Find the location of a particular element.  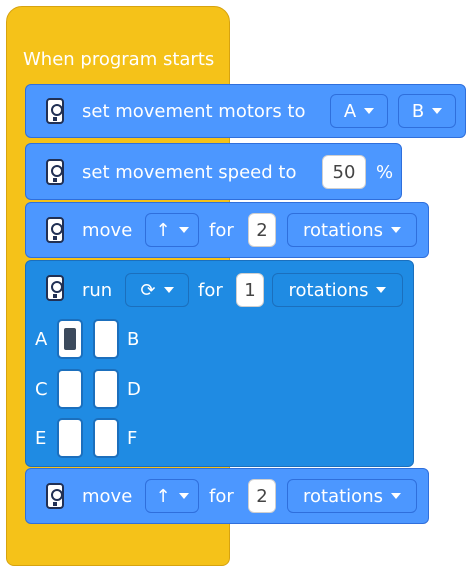

set-movement-motors-block: set movement motors to A B is located at coordinates (245, 111).